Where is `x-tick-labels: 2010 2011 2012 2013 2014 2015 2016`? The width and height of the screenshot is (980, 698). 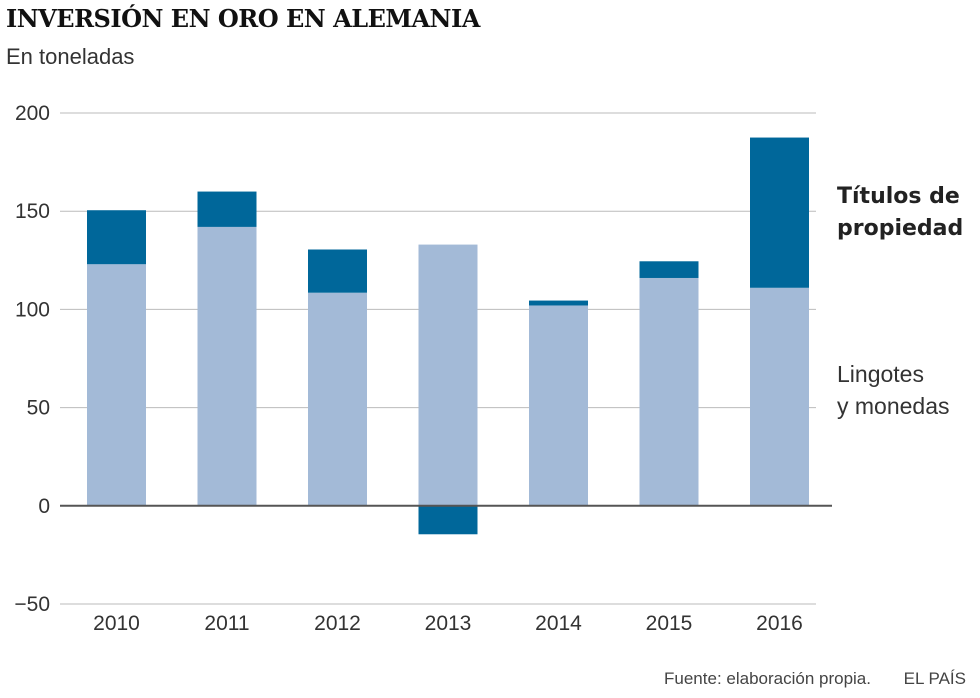
x-tick-labels: 2010 2011 2012 2013 2014 2015 2016 is located at coordinates (448, 623).